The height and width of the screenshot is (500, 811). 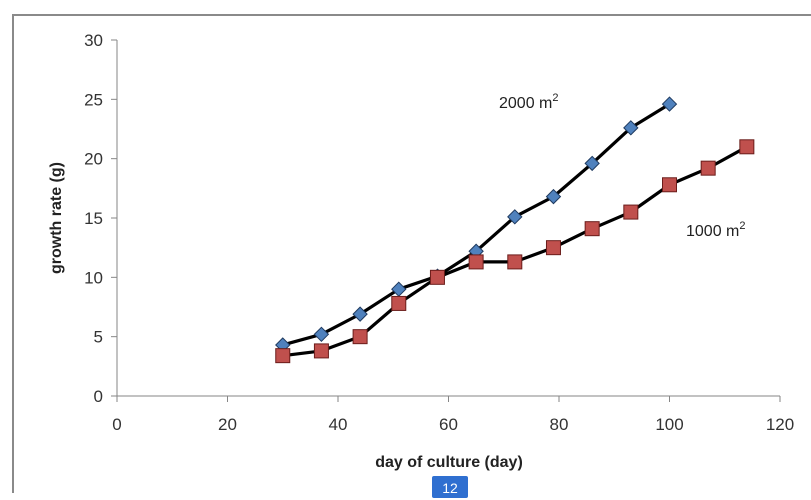 I want to click on y-tick-label: 20, so click(x=93, y=159).